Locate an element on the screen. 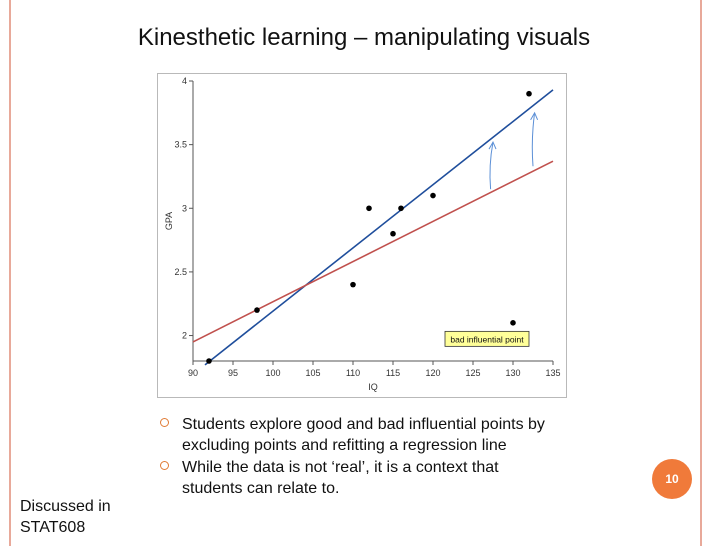 The image size is (728, 546). x-tick-label: 135 is located at coordinates (552, 373).